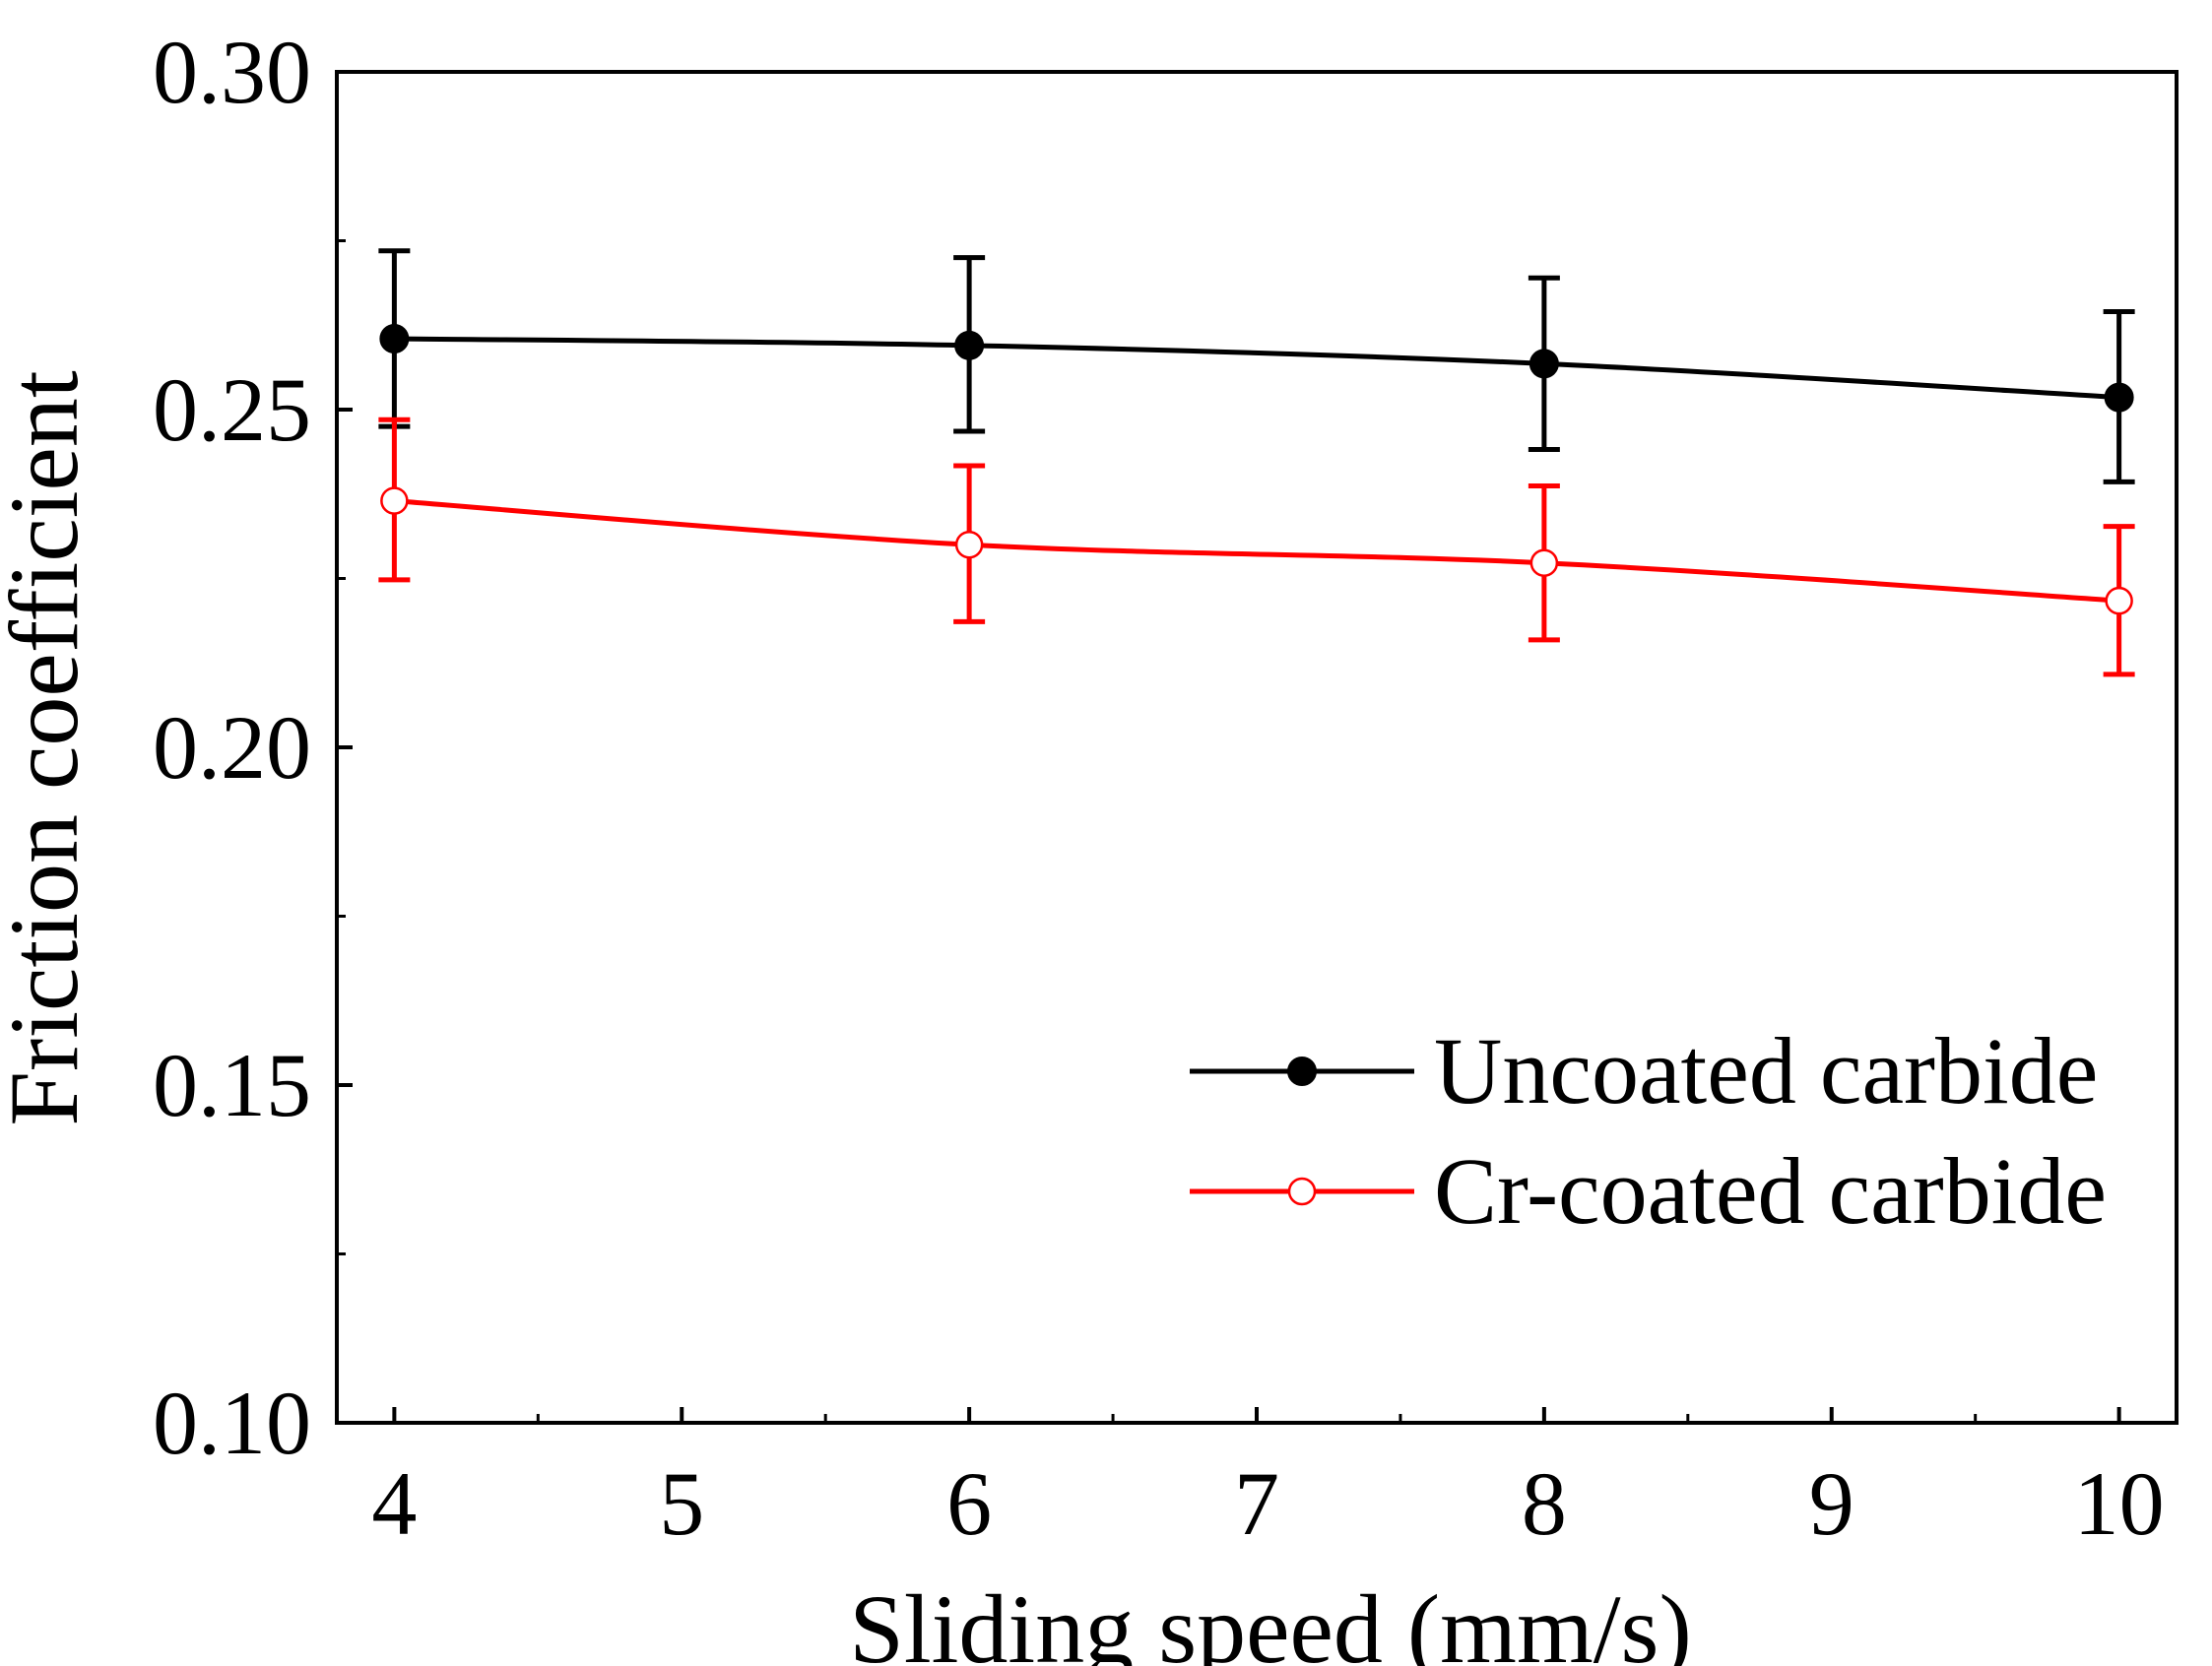  What do you see at coordinates (1544, 1503) in the screenshot?
I see `x-tick-label-8: 8` at bounding box center [1544, 1503].